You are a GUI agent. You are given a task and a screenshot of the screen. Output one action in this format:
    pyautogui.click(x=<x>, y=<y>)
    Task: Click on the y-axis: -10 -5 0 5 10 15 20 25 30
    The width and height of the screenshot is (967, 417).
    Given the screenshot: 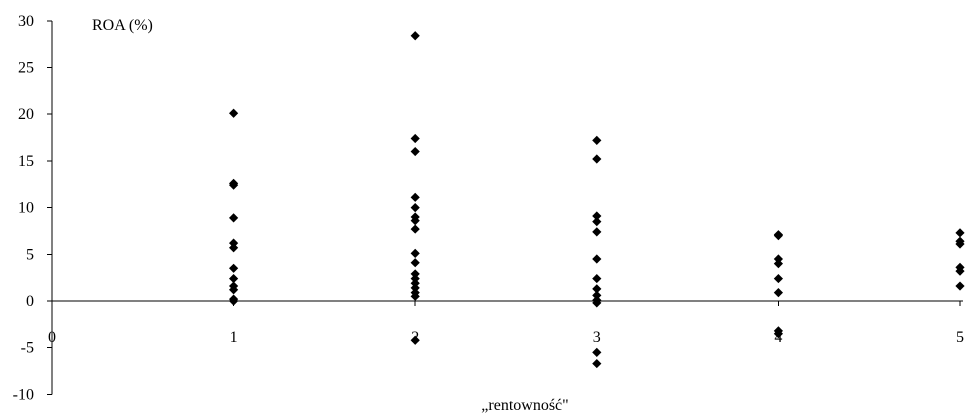 What is the action you would take?
    pyautogui.click(x=33, y=208)
    